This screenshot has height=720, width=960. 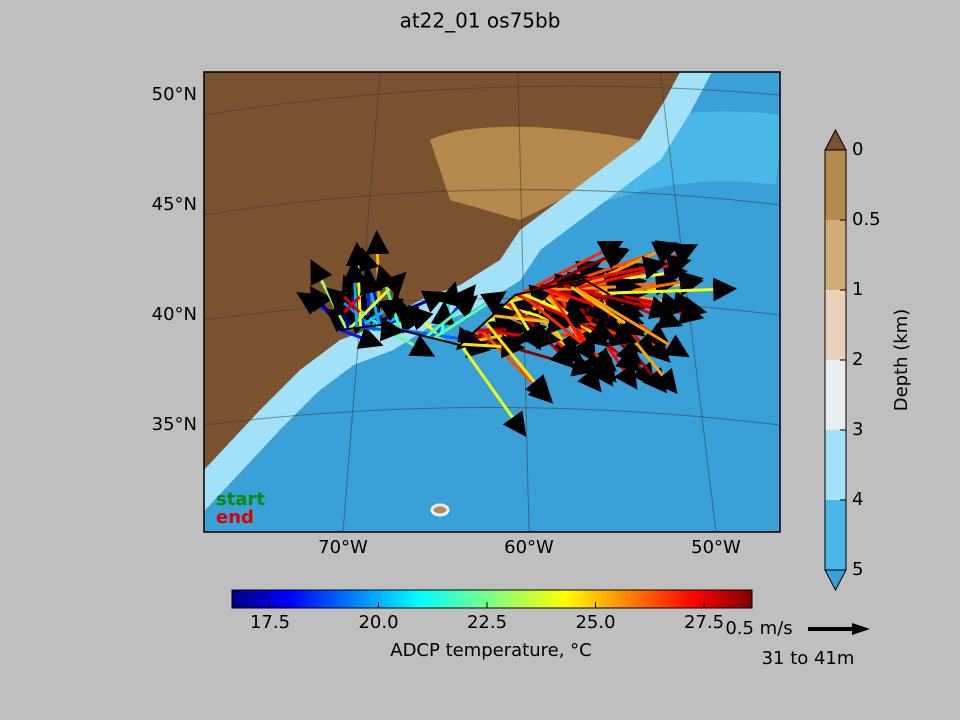 What do you see at coordinates (529, 547) in the screenshot?
I see `lon-label: 60°W` at bounding box center [529, 547].